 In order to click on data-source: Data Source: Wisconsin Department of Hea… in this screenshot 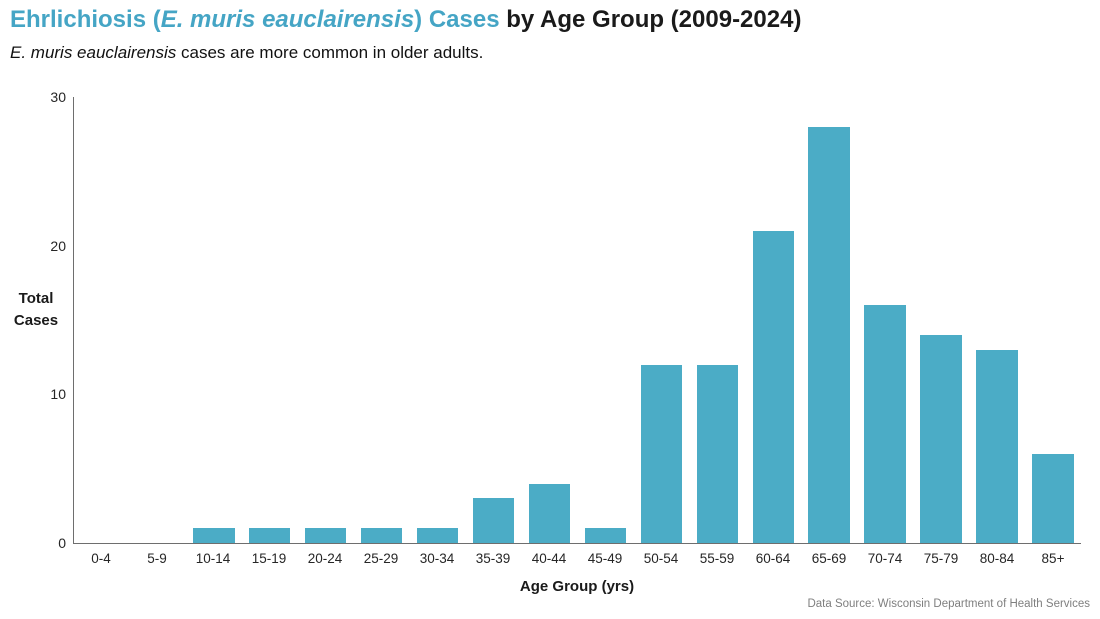, I will do `click(948, 604)`.